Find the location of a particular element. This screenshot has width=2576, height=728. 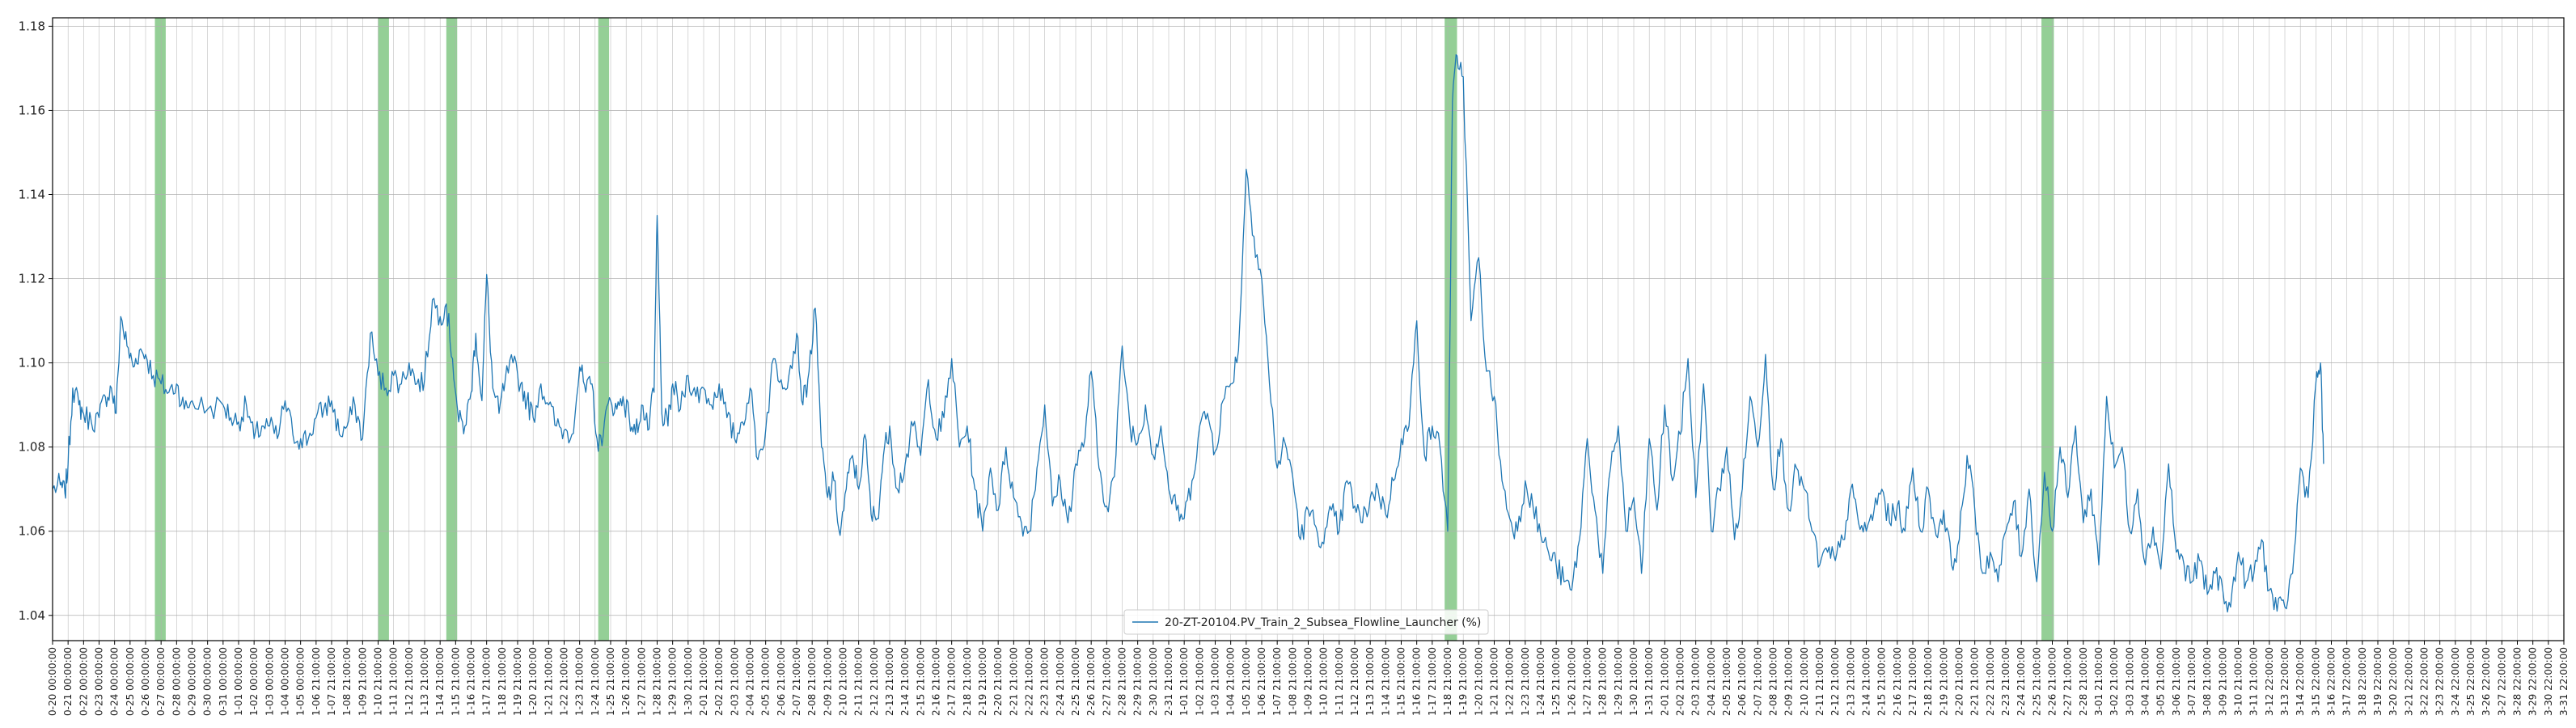

x-tick-label: 2-20 21:00:00 is located at coordinates (998, 681).